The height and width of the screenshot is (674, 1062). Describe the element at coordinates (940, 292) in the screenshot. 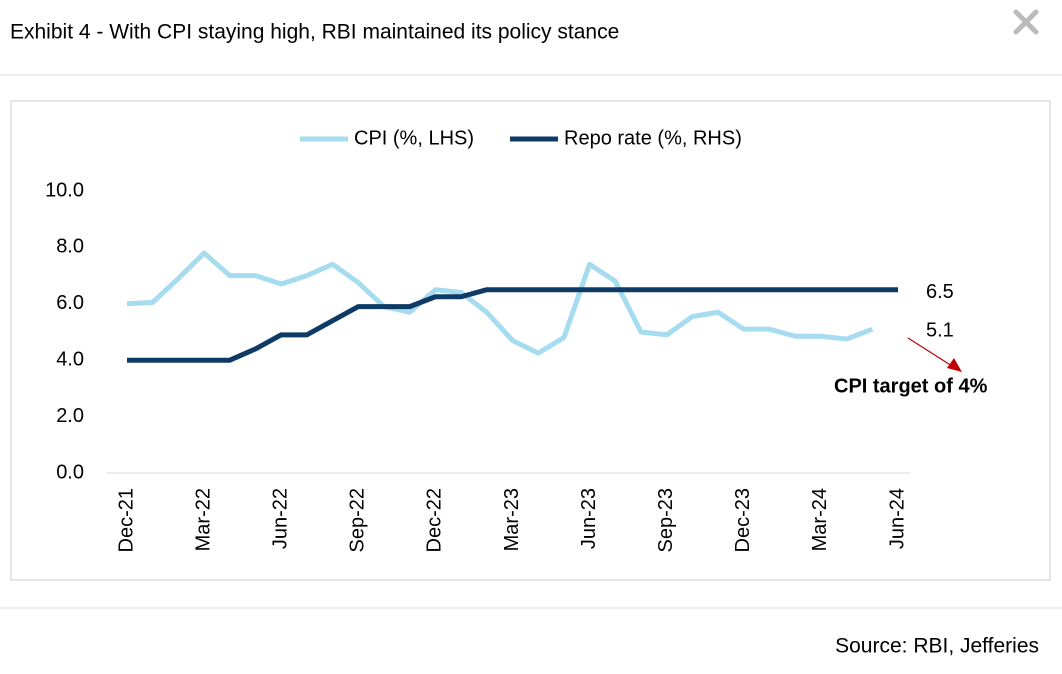

I see `data-label: 6.5` at that location.